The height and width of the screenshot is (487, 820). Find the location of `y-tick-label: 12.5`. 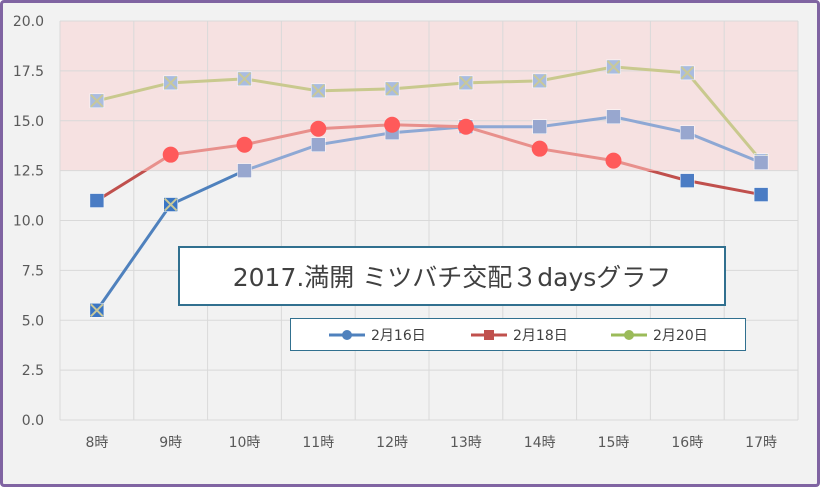

y-tick-label: 12.5 is located at coordinates (28, 172).